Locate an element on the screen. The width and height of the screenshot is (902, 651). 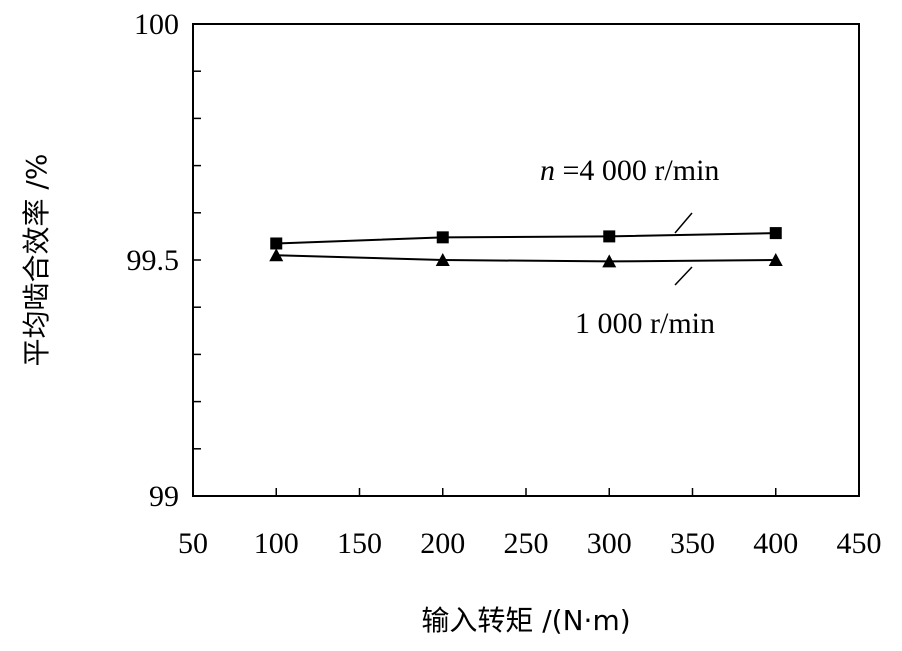
y-tick-label: 99 is located at coordinates (164, 496).